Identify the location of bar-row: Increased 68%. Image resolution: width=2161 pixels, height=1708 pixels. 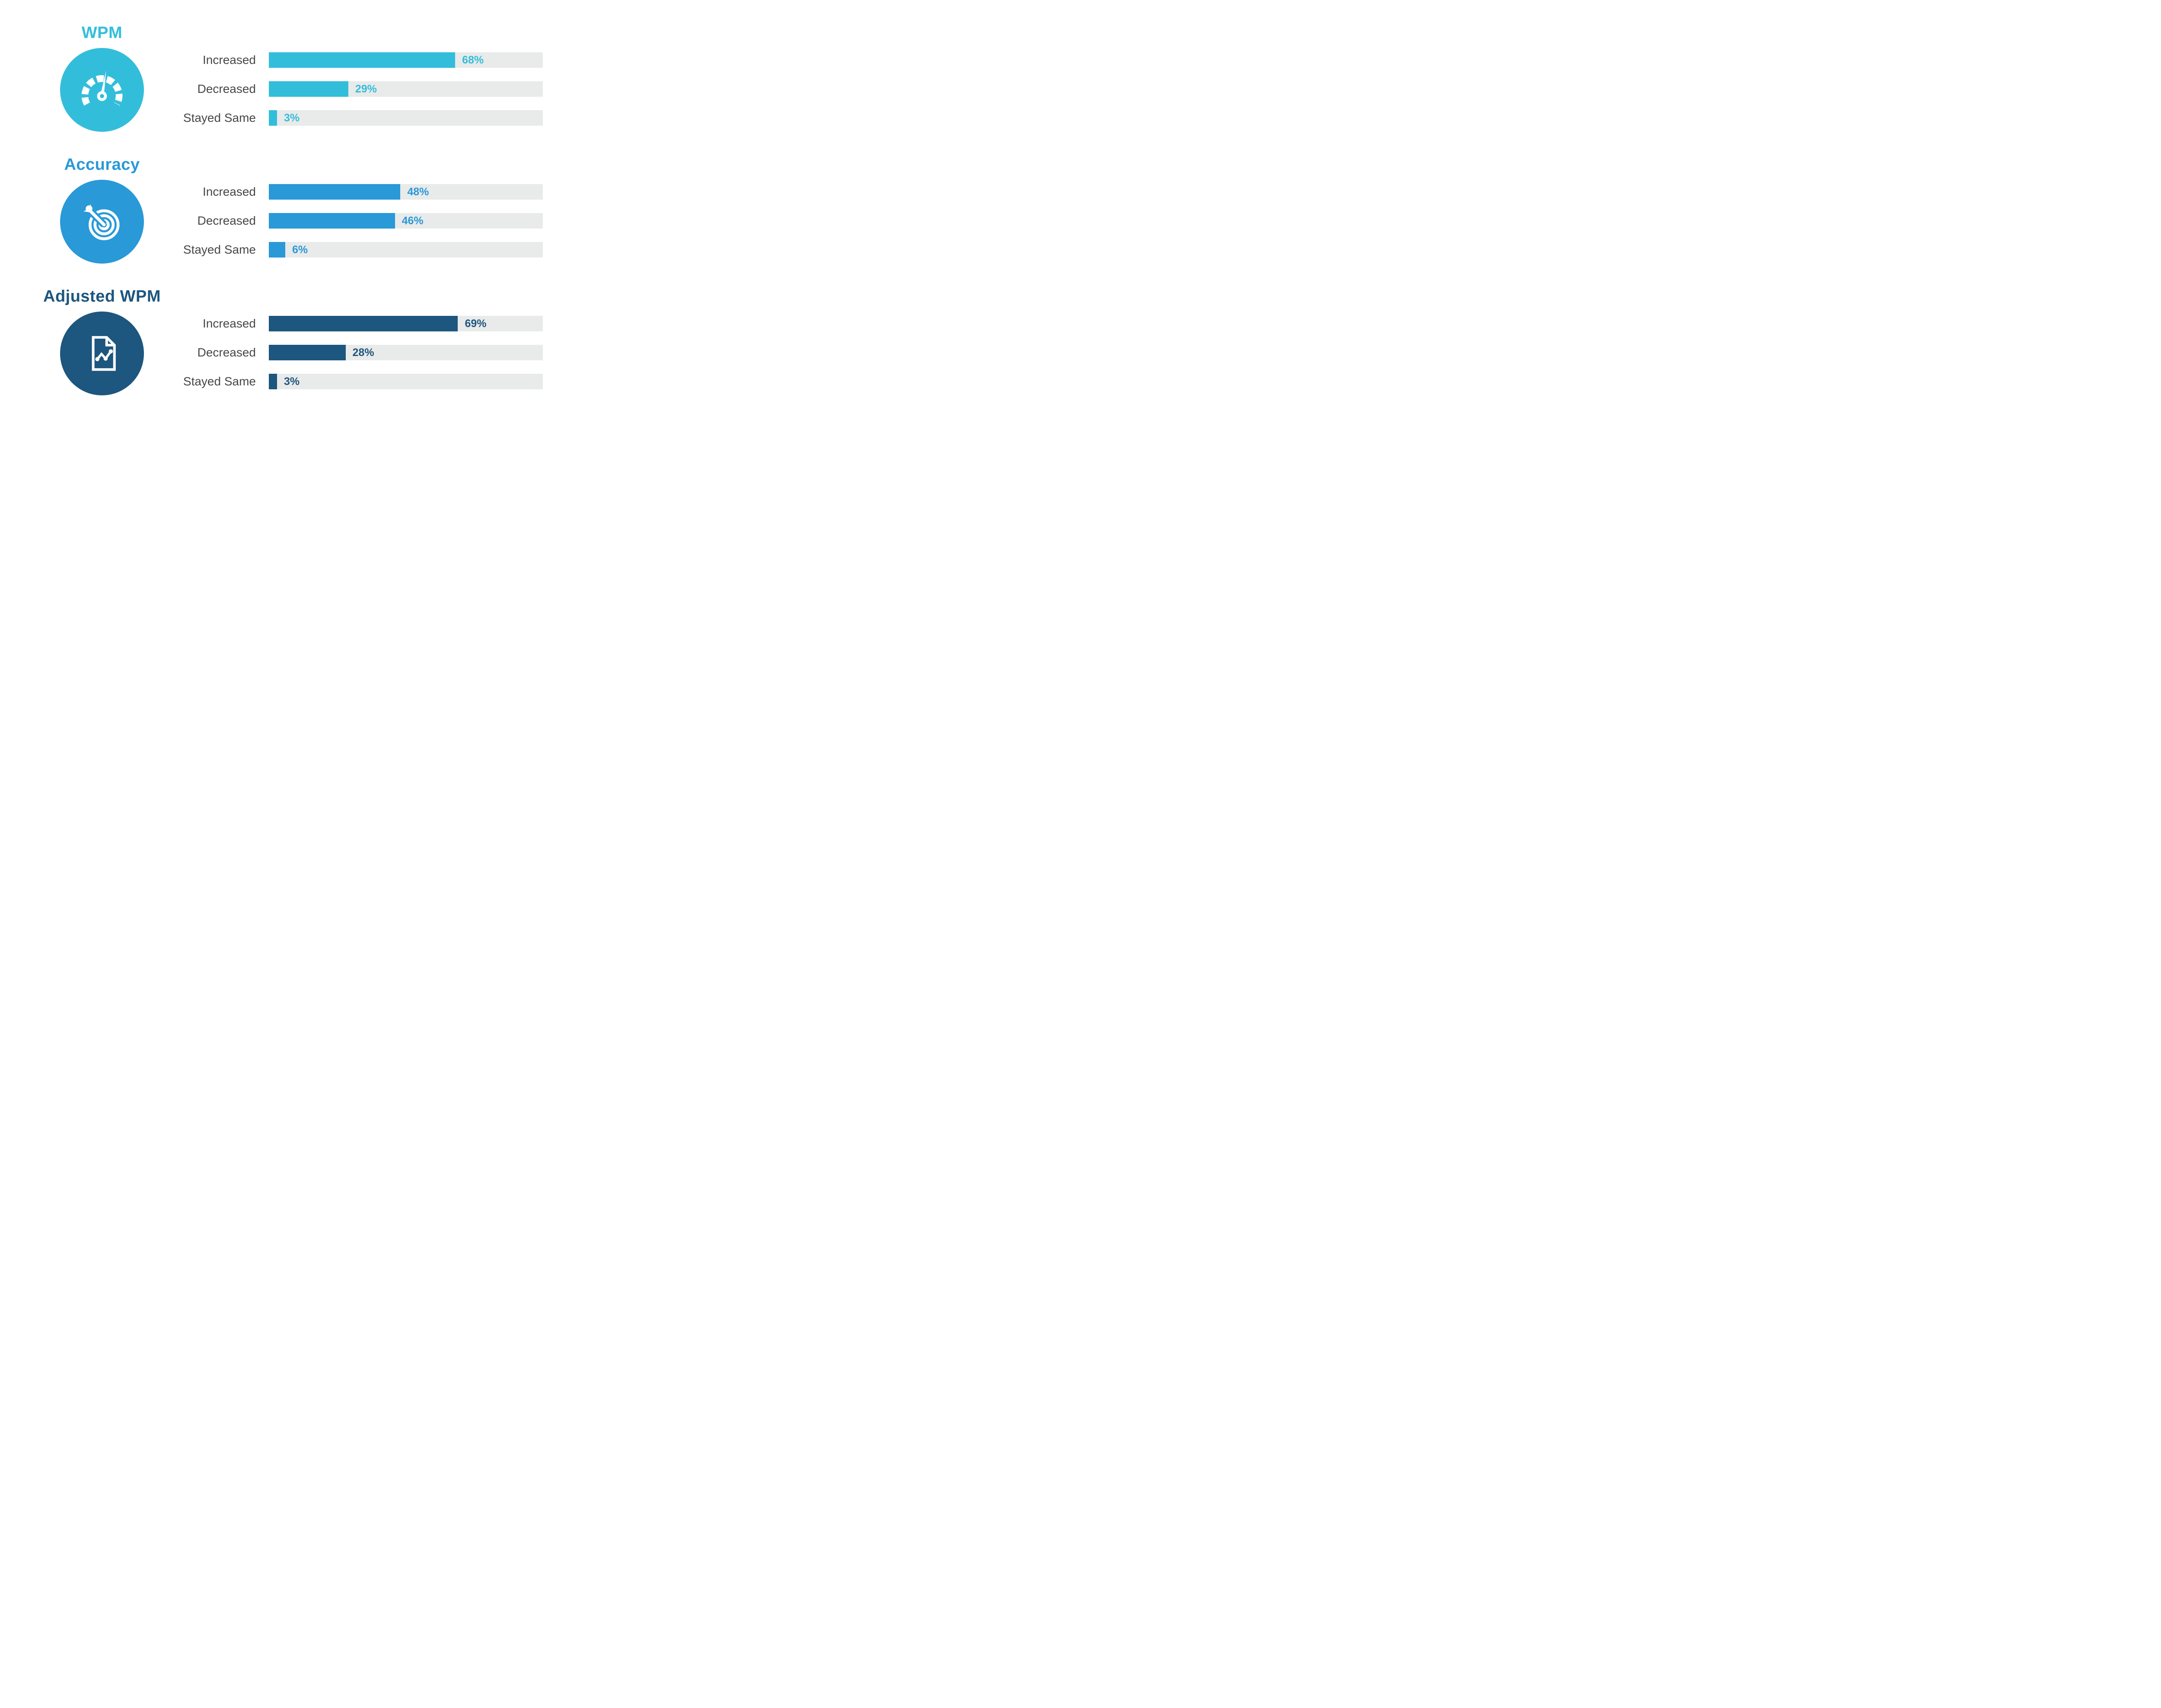
(304, 60).